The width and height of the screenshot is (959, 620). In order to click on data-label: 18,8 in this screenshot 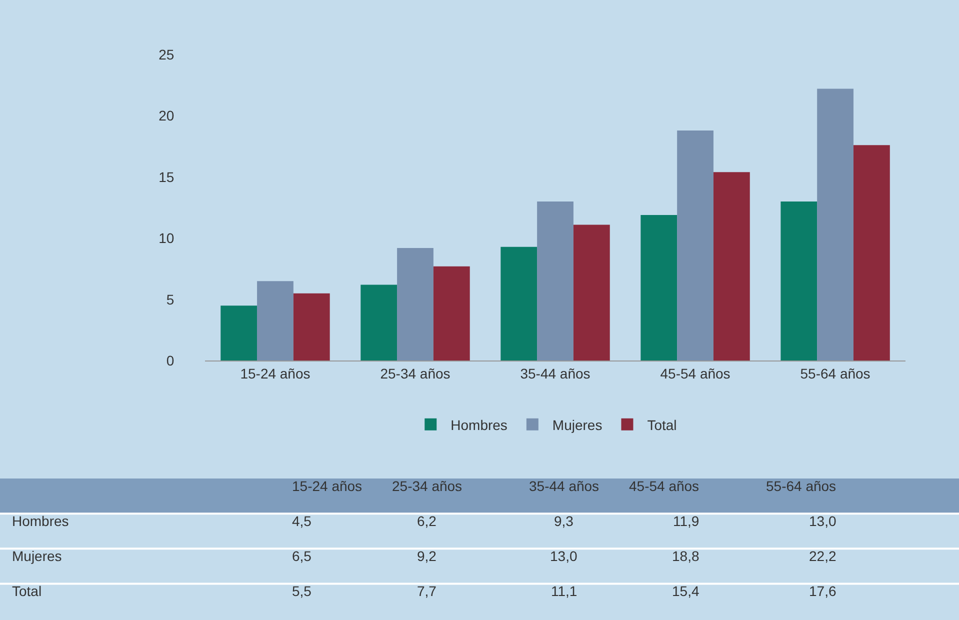, I will do `click(686, 556)`.